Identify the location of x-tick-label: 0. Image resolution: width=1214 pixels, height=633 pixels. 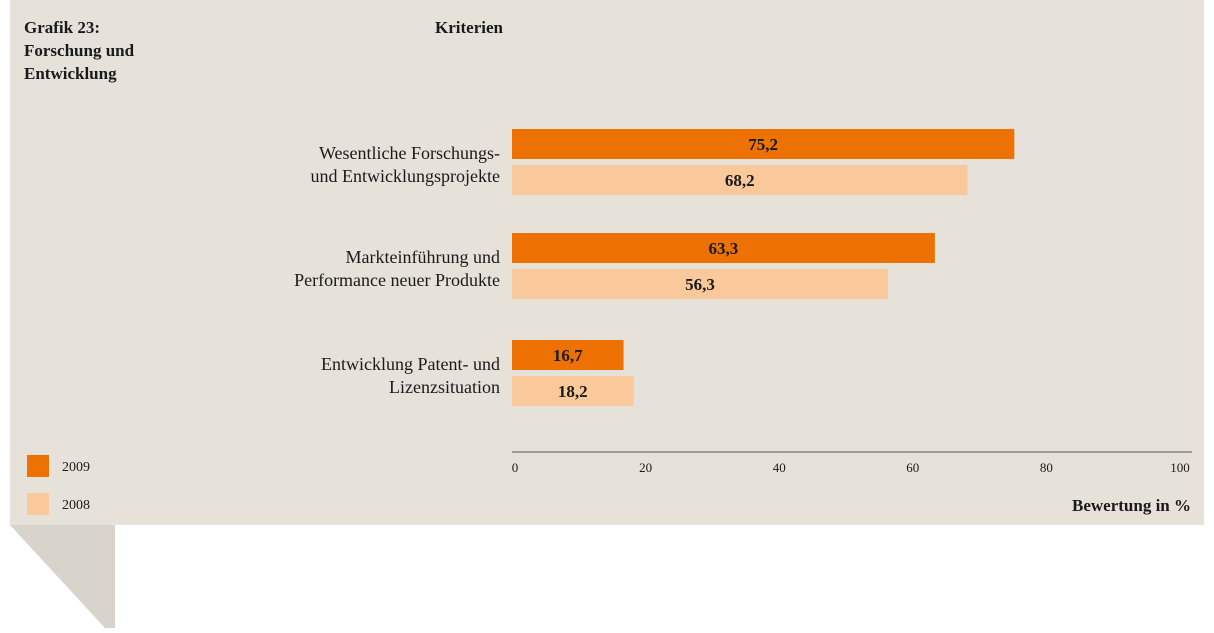
(515, 467).